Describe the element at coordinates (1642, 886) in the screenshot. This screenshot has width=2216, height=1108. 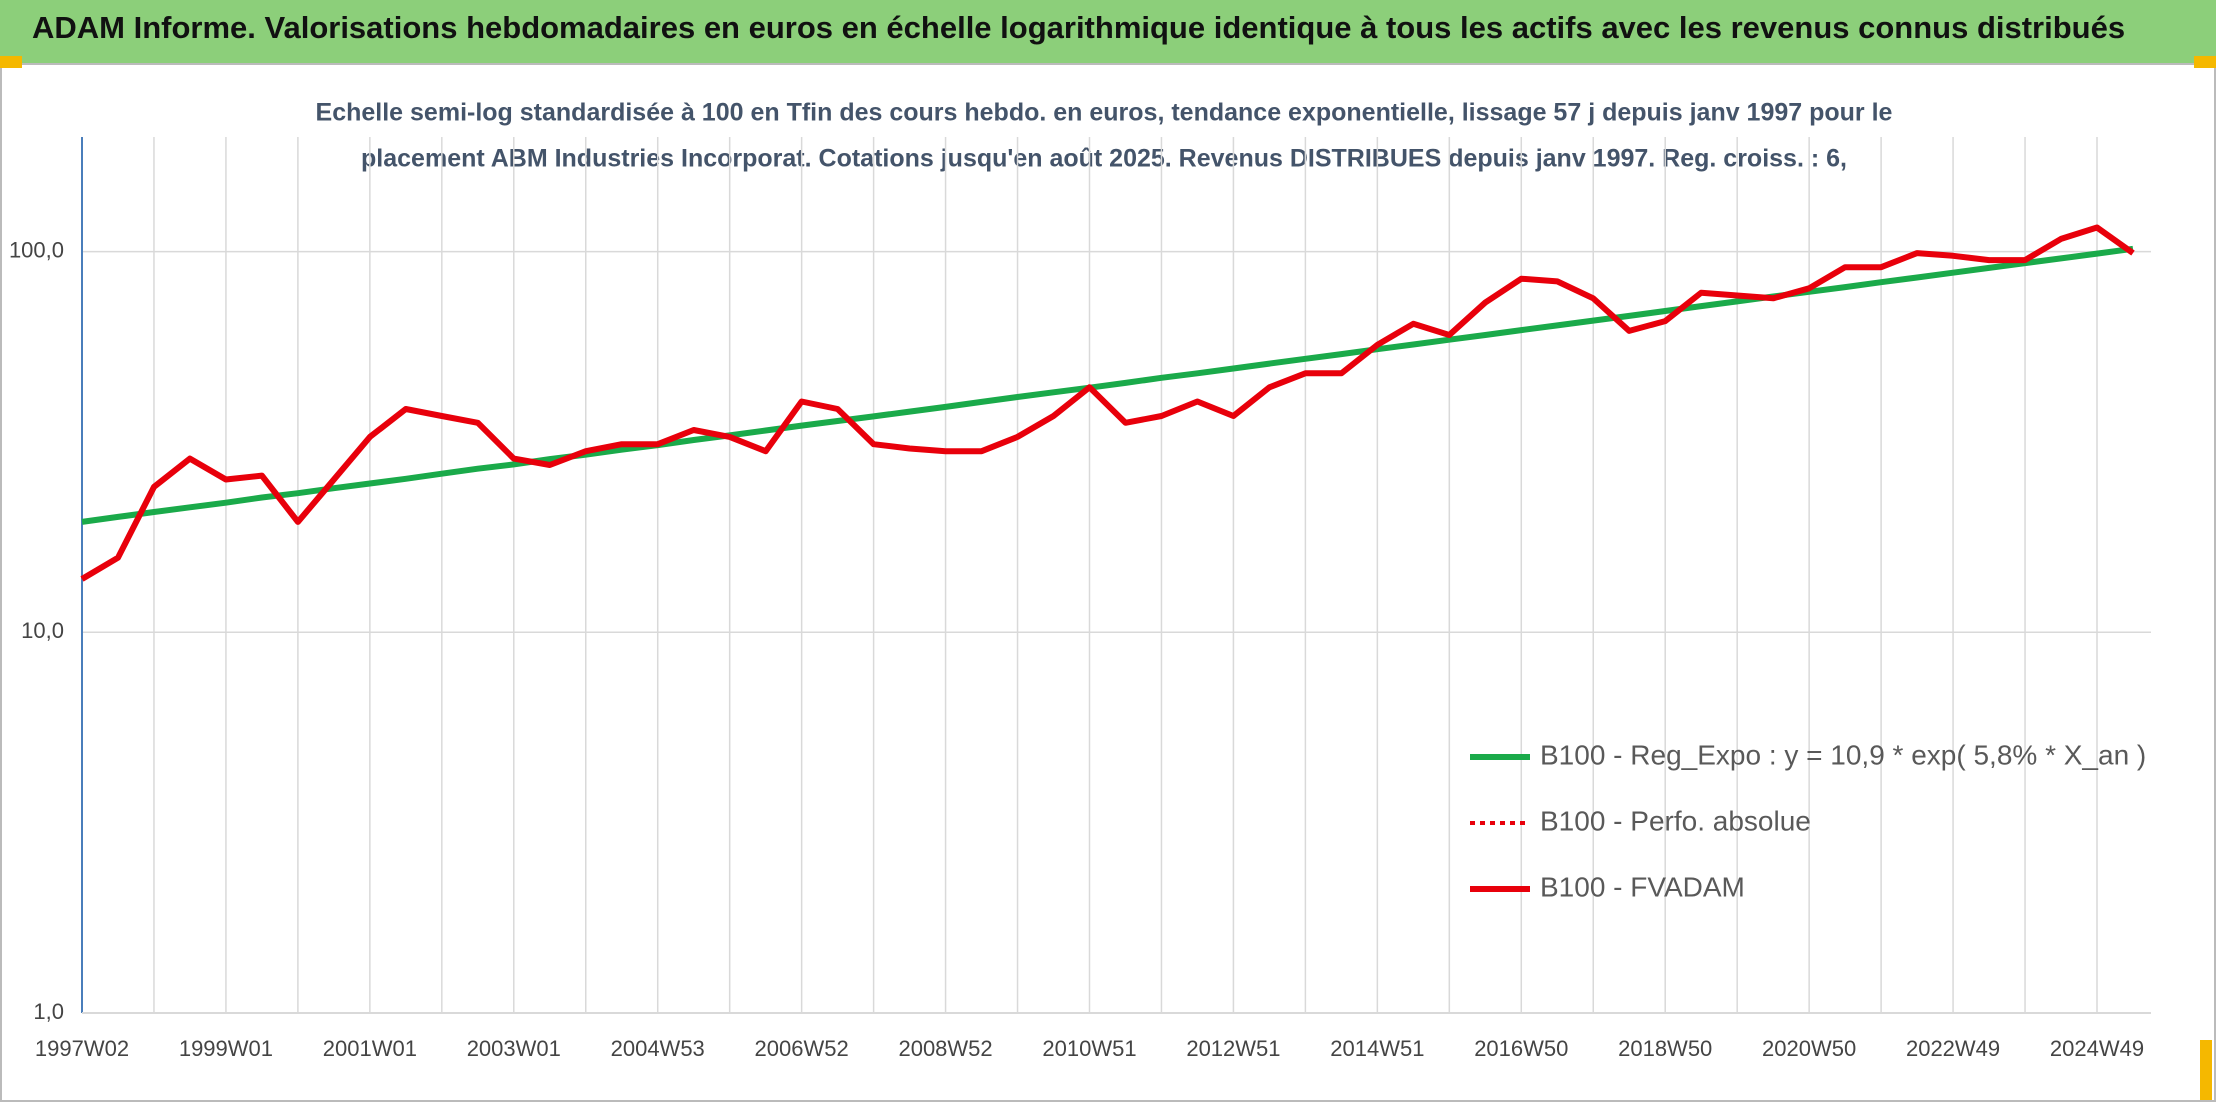
I see `legend-label: B100 - FVADAM` at that location.